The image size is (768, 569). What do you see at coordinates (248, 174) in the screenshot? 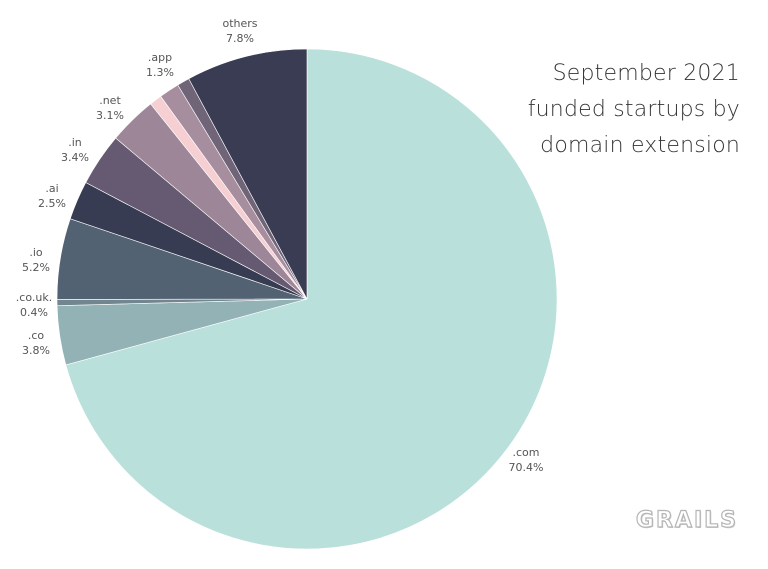
I see `pie-slice-others` at bounding box center [248, 174].